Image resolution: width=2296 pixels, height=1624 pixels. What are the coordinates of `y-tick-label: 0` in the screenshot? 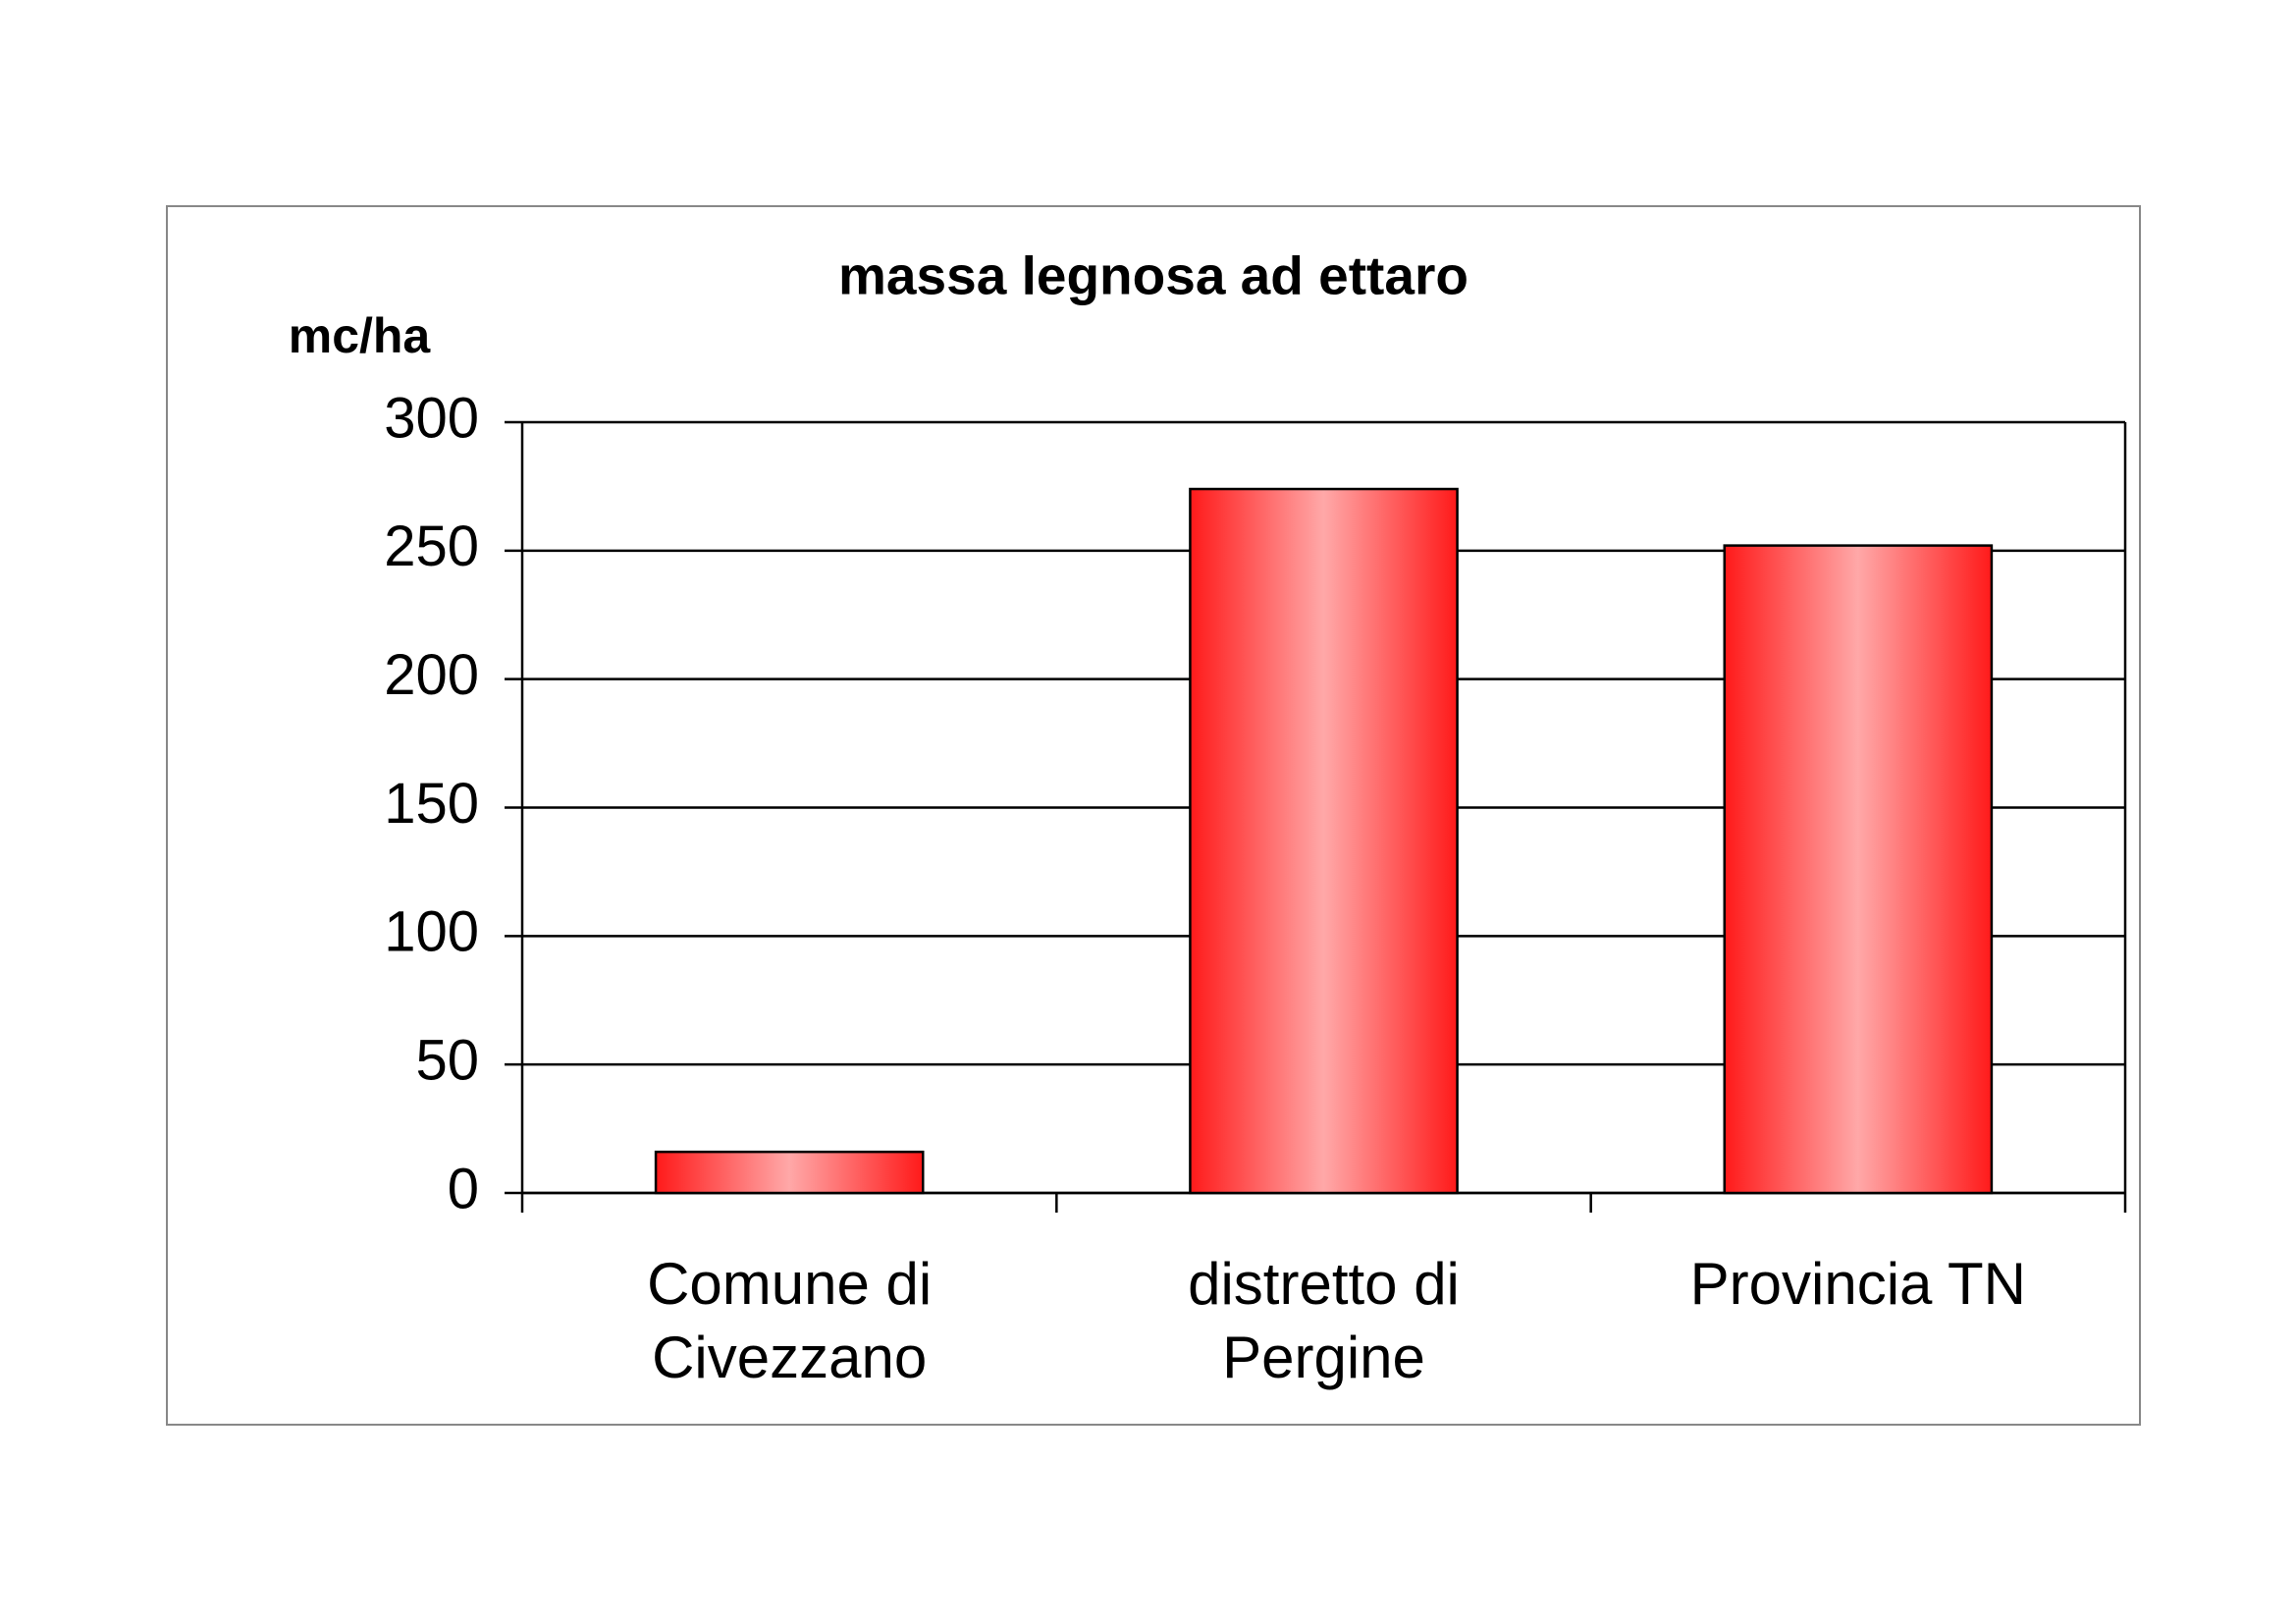 It's located at (463, 1188).